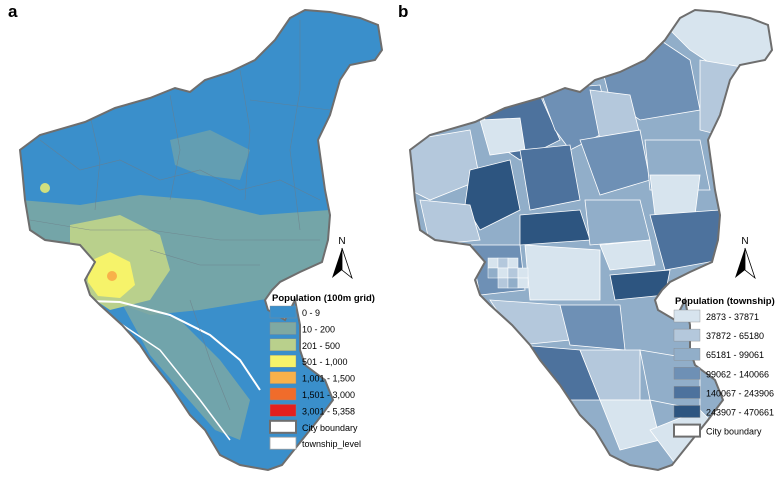 The image size is (783, 499). I want to click on legend-item: 99062 - 140066, so click(721, 373).